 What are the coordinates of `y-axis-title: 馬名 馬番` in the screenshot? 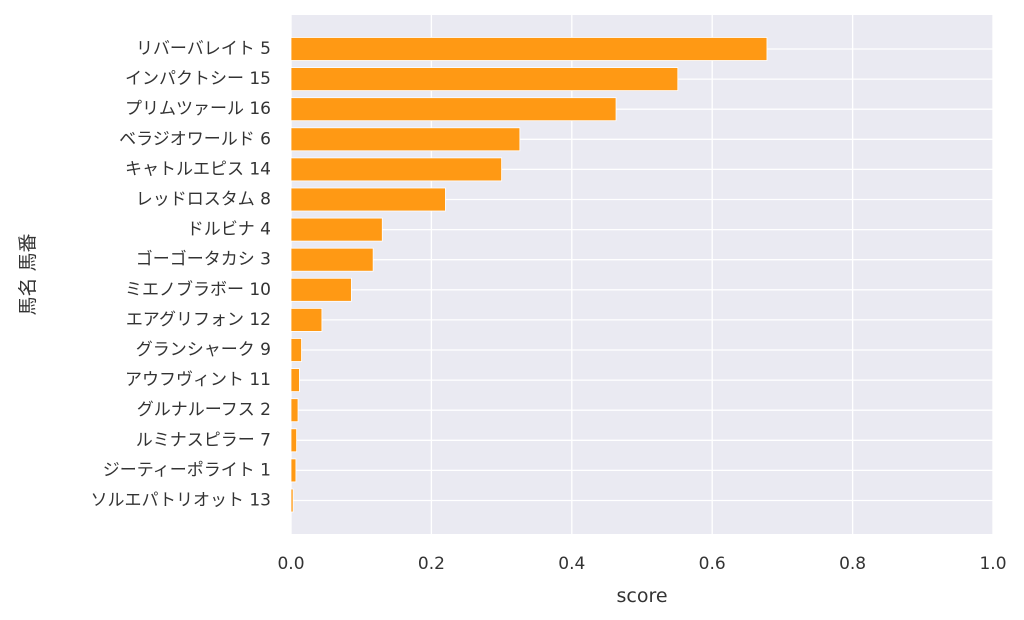 It's located at (28, 274).